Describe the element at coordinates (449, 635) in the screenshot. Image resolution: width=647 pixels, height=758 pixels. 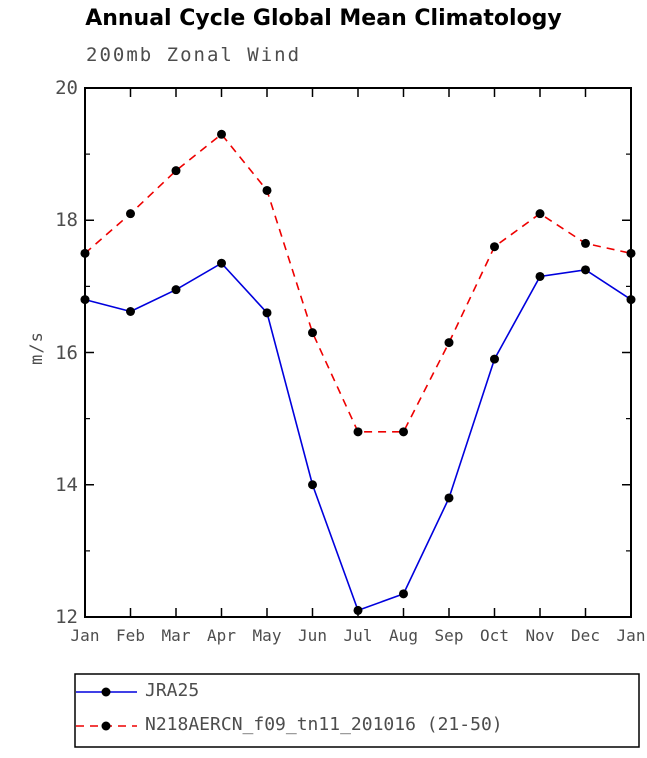
I see `x-tick-label: Sep` at that location.